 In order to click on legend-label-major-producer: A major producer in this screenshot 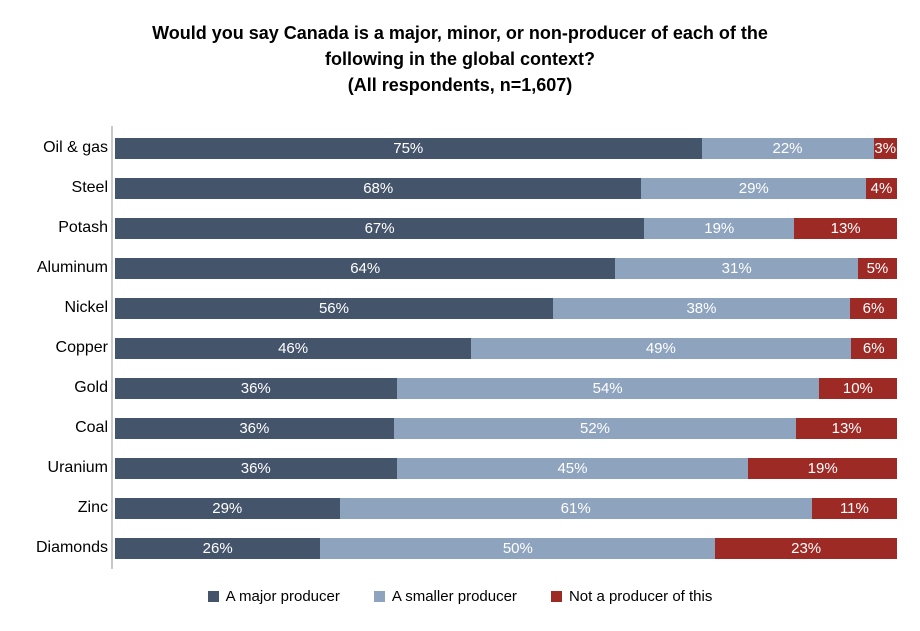, I will do `click(282, 596)`.